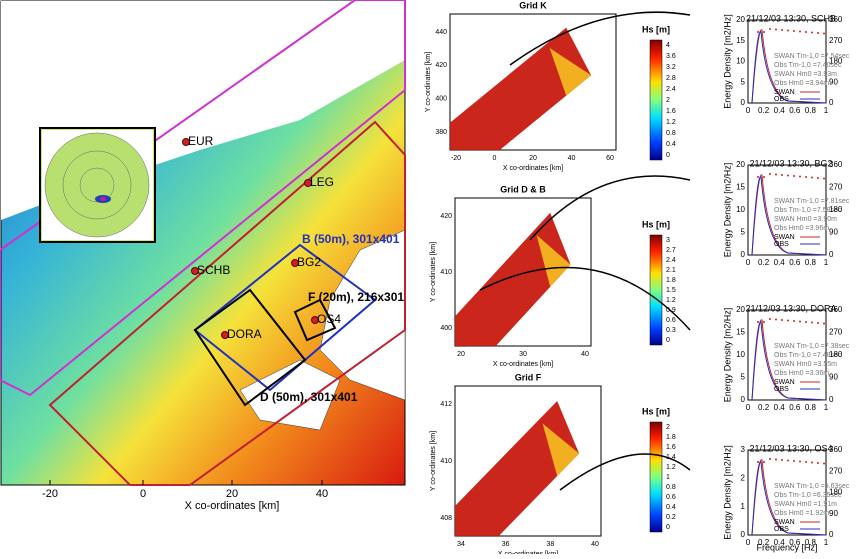  What do you see at coordinates (671, 330) in the screenshot?
I see `colorbar-tick-label: 0.3` at bounding box center [671, 330].